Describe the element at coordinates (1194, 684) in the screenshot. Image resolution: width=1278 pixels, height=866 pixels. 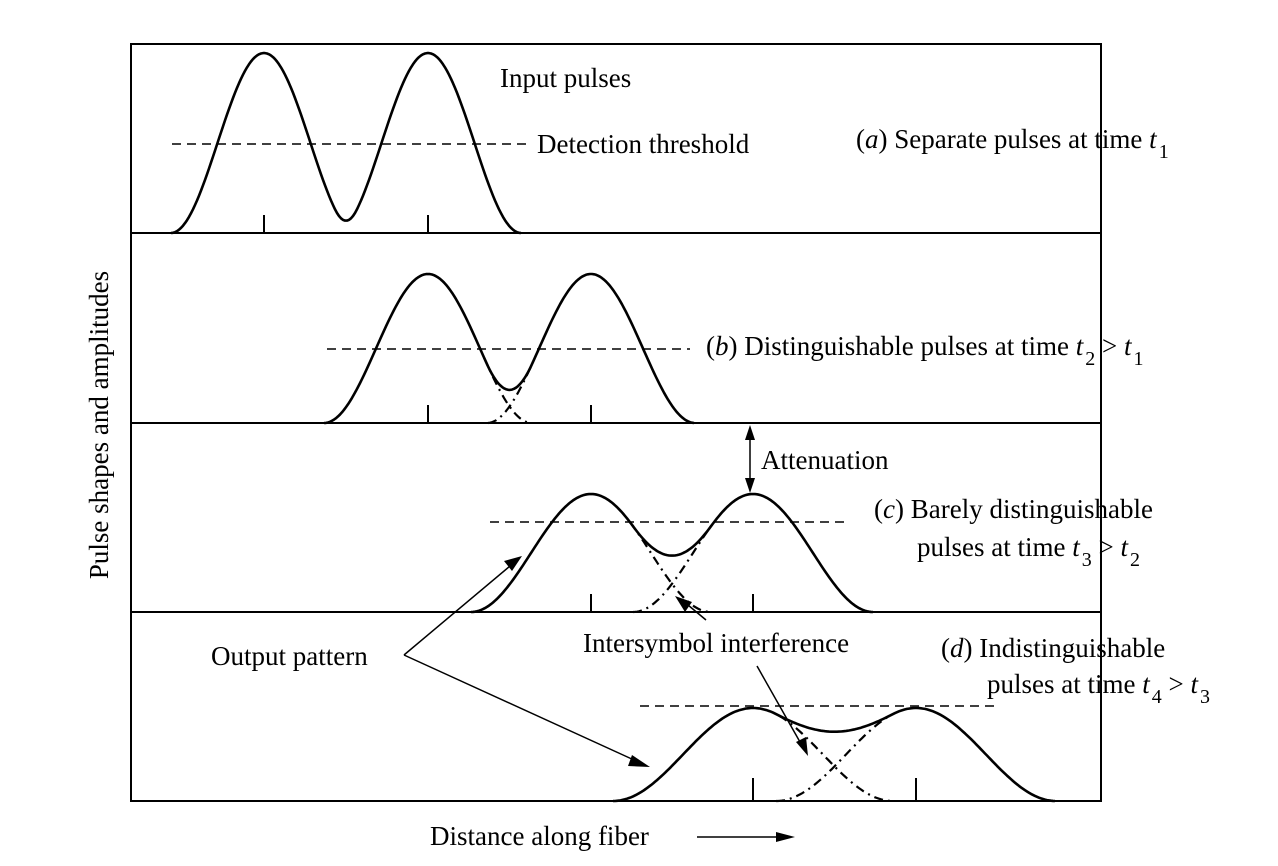
I see `panel-d-caption-var2: t` at that location.